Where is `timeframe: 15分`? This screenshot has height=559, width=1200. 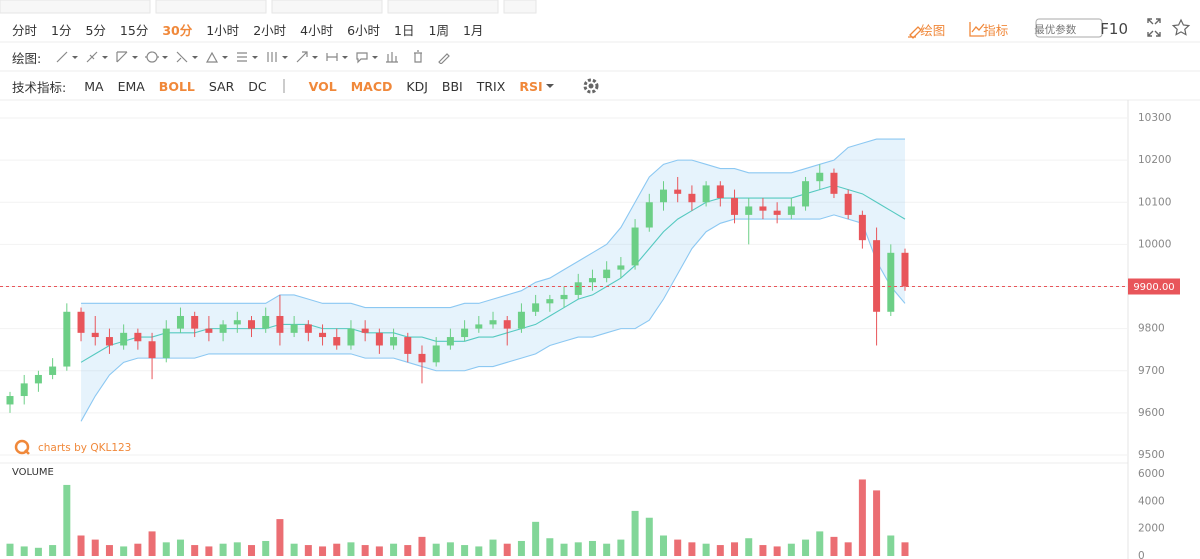
timeframe: 15分 is located at coordinates (134, 30).